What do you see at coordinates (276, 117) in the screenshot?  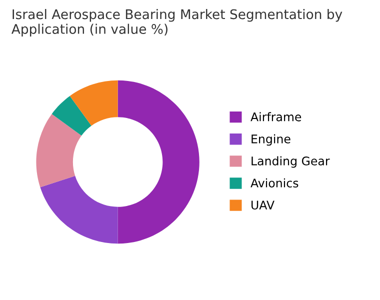 I see `legend-label: Airframe` at bounding box center [276, 117].